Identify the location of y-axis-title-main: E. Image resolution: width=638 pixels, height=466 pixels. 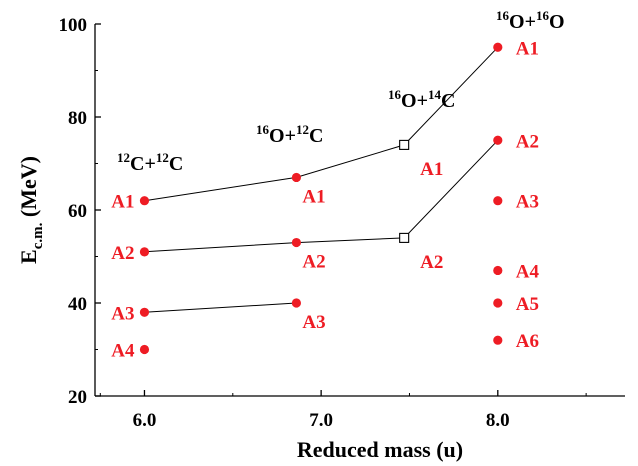
(28, 256).